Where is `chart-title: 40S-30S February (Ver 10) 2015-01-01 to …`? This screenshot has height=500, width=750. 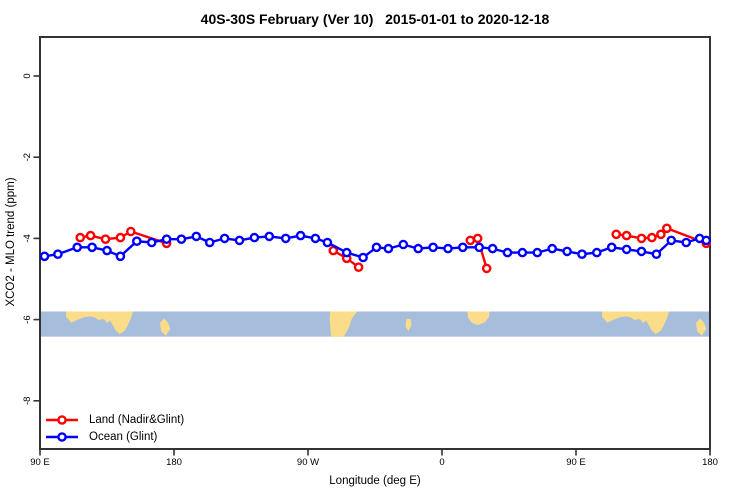
chart-title: 40S-30S February (Ver 10) 2015-01-01 to … is located at coordinates (375, 19).